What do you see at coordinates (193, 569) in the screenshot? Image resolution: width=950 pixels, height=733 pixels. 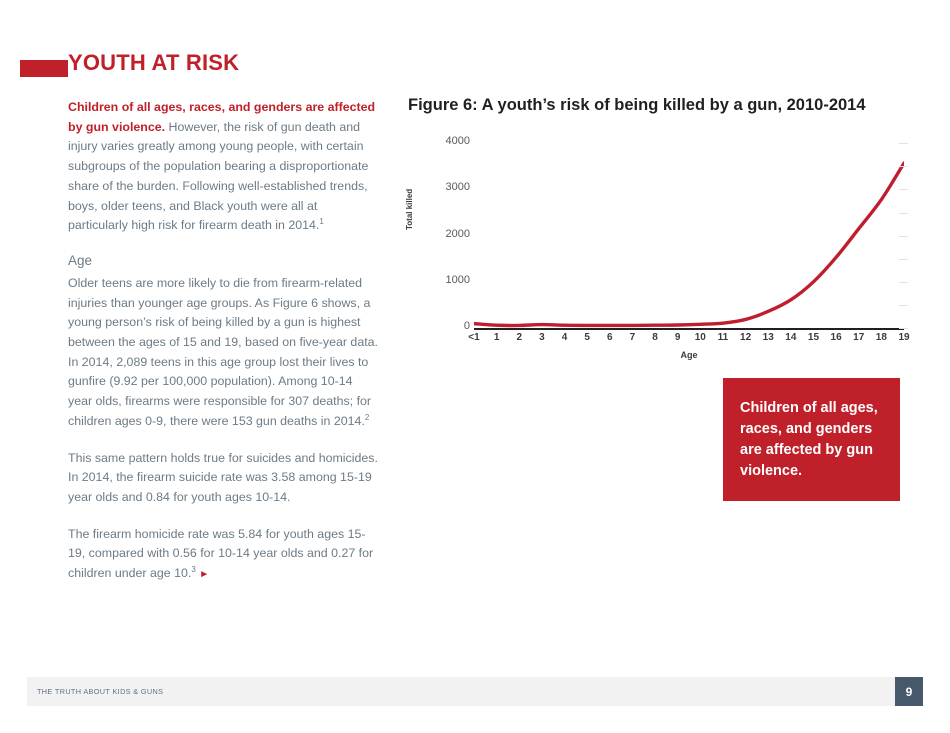 I see `footnote-marker-3: 3` at bounding box center [193, 569].